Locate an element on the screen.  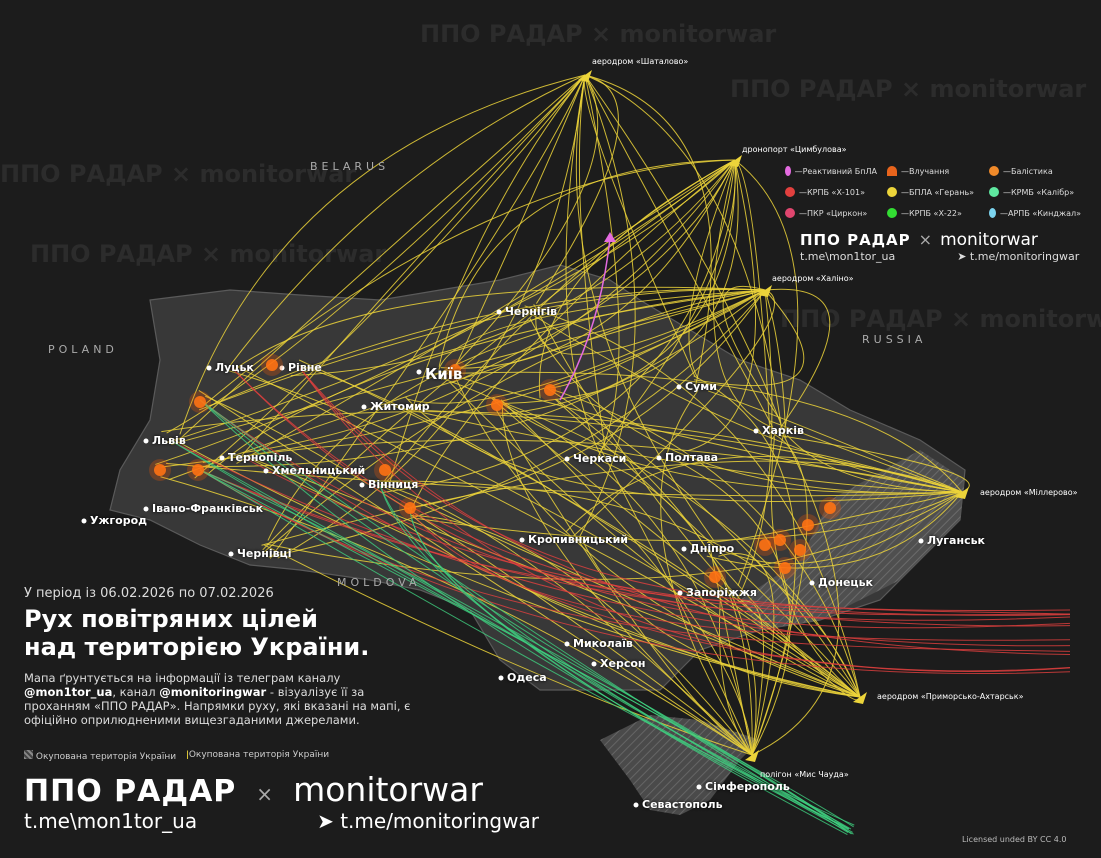
country-label: POLAND is located at coordinates (83, 349).